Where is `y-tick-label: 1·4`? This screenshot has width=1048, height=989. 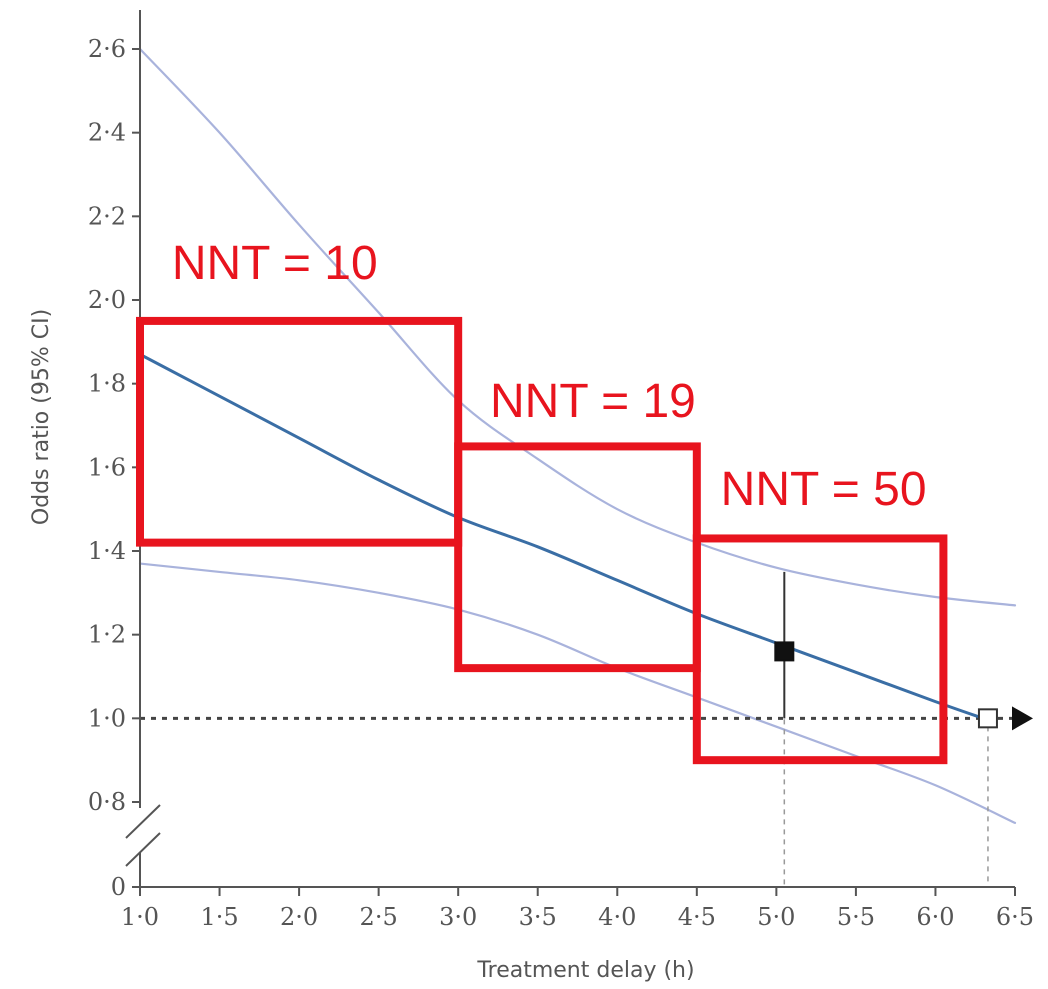 y-tick-label: 1·4 is located at coordinates (107, 551).